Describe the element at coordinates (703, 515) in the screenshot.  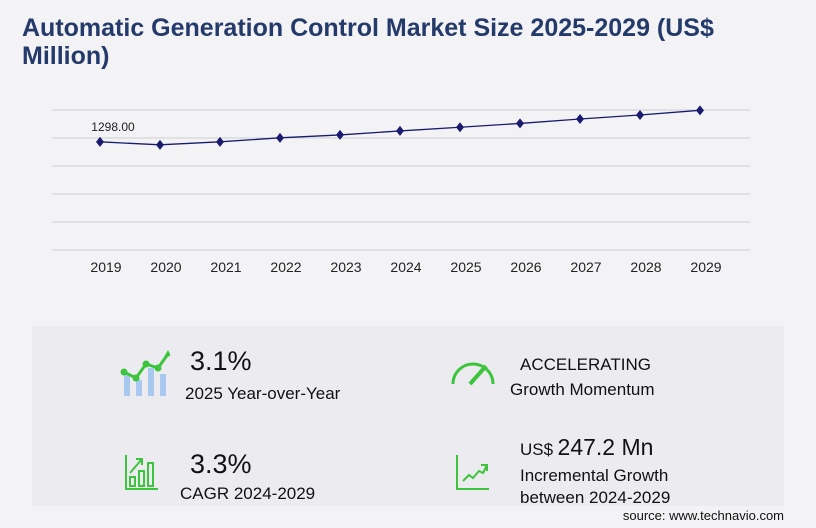
I see `source-note: source: www.technavio.com` at that location.